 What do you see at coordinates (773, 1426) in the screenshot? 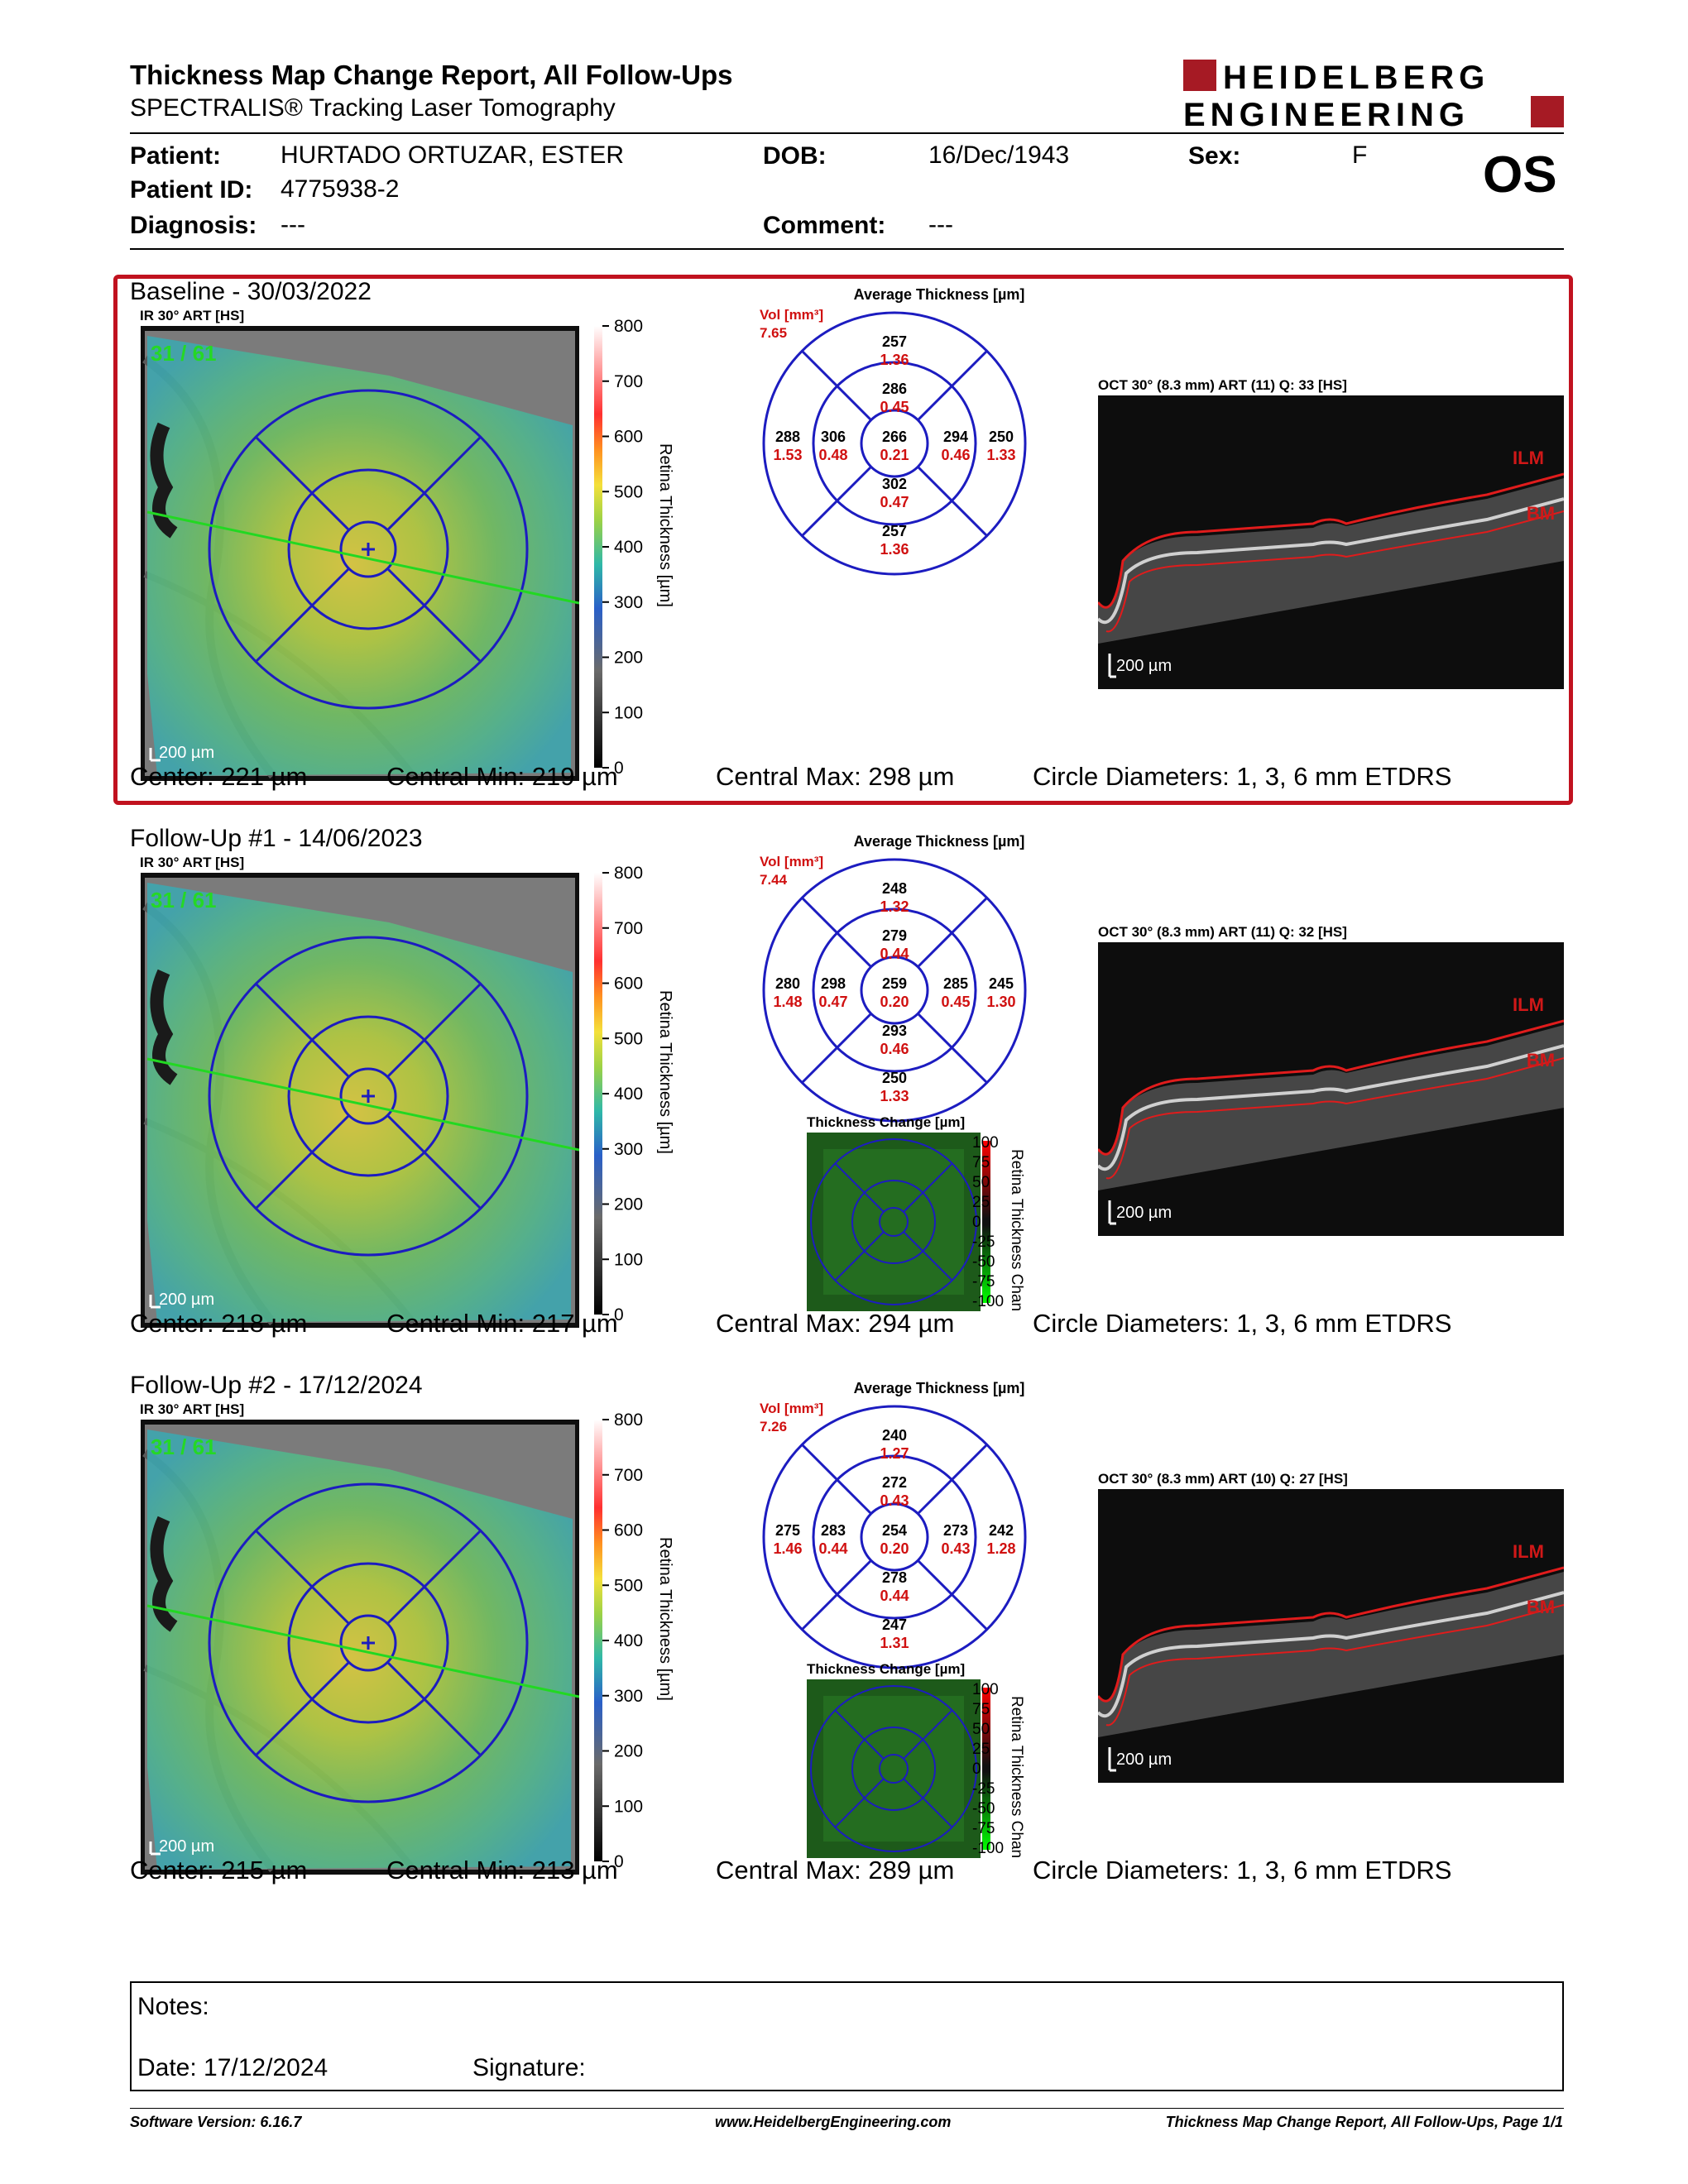
I see `svg-text: 7.26` at bounding box center [773, 1426].